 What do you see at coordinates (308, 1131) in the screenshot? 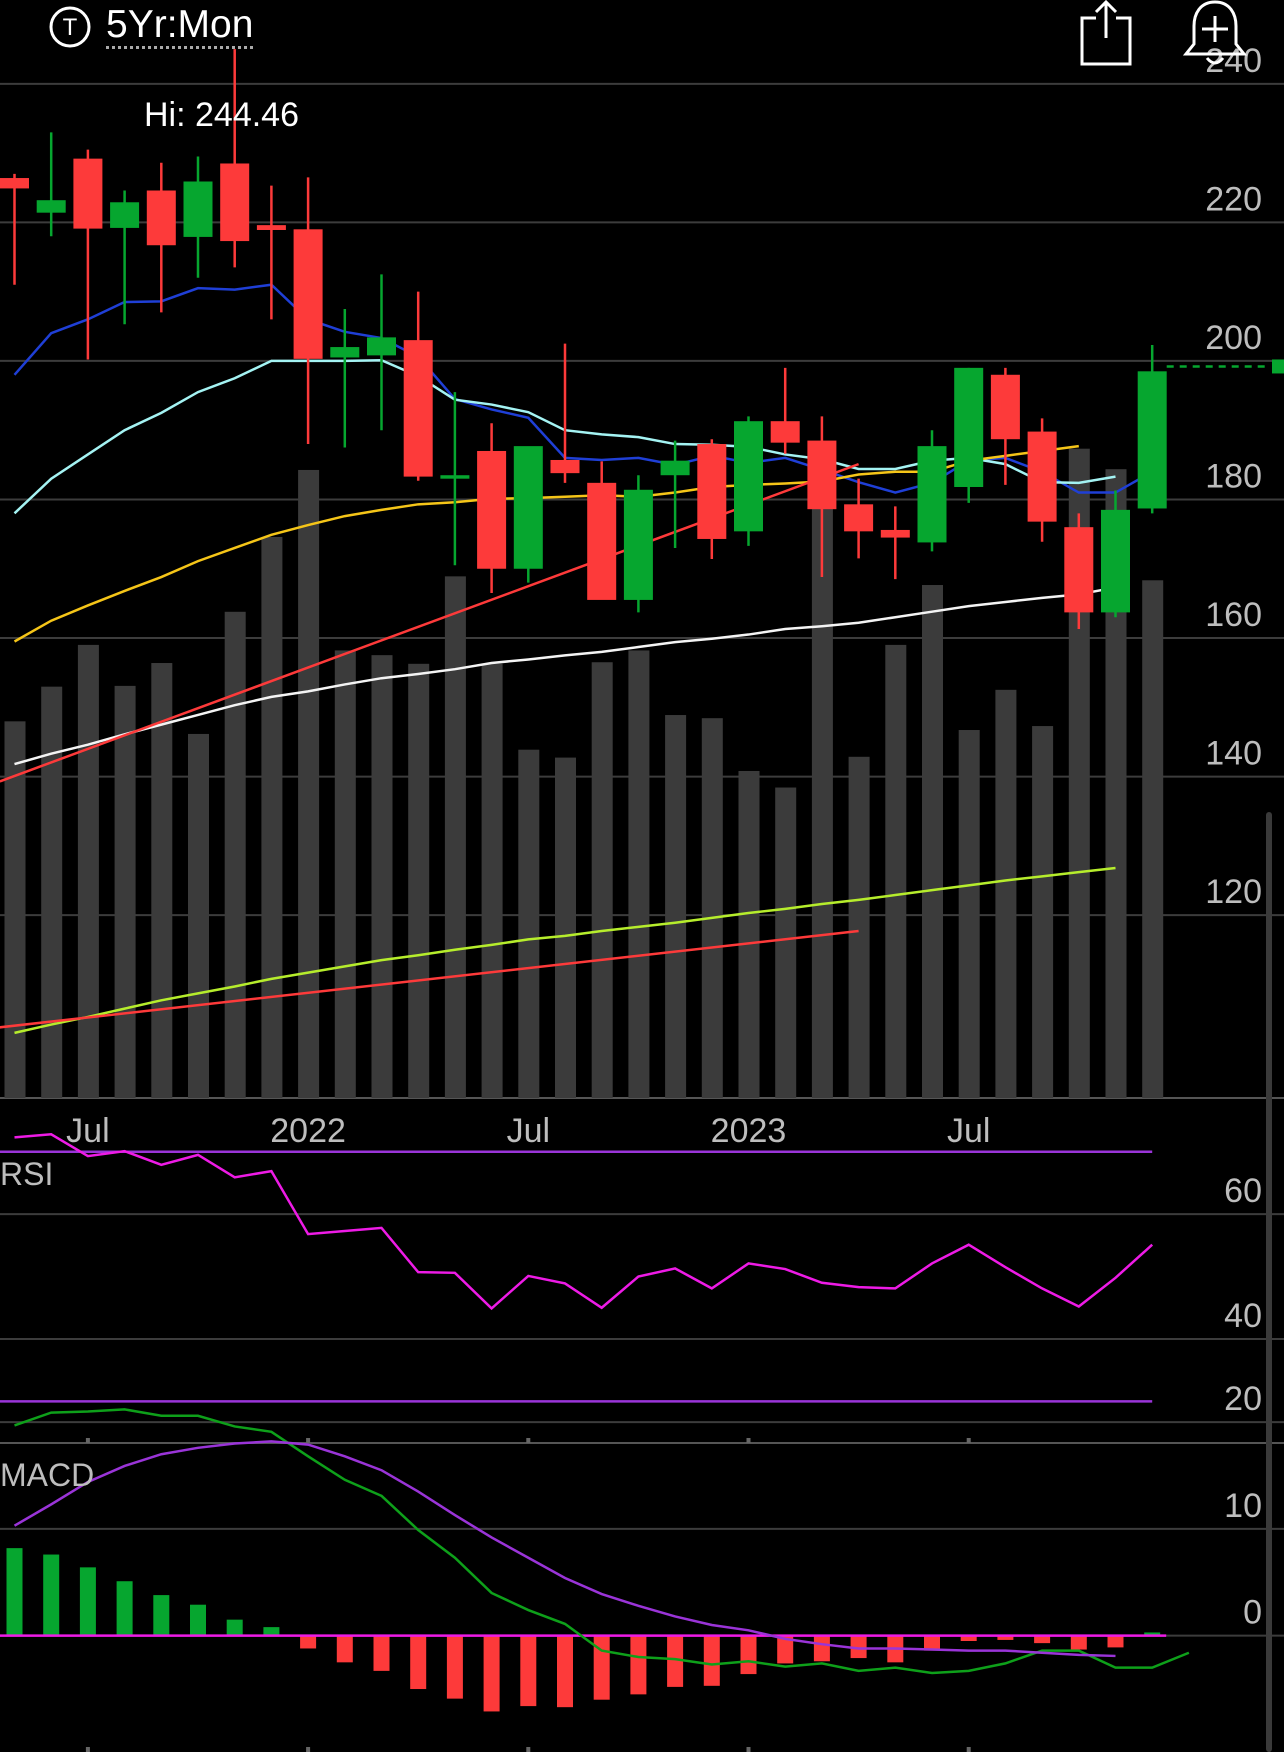
I see `x-tick-label: 2022` at bounding box center [308, 1131].